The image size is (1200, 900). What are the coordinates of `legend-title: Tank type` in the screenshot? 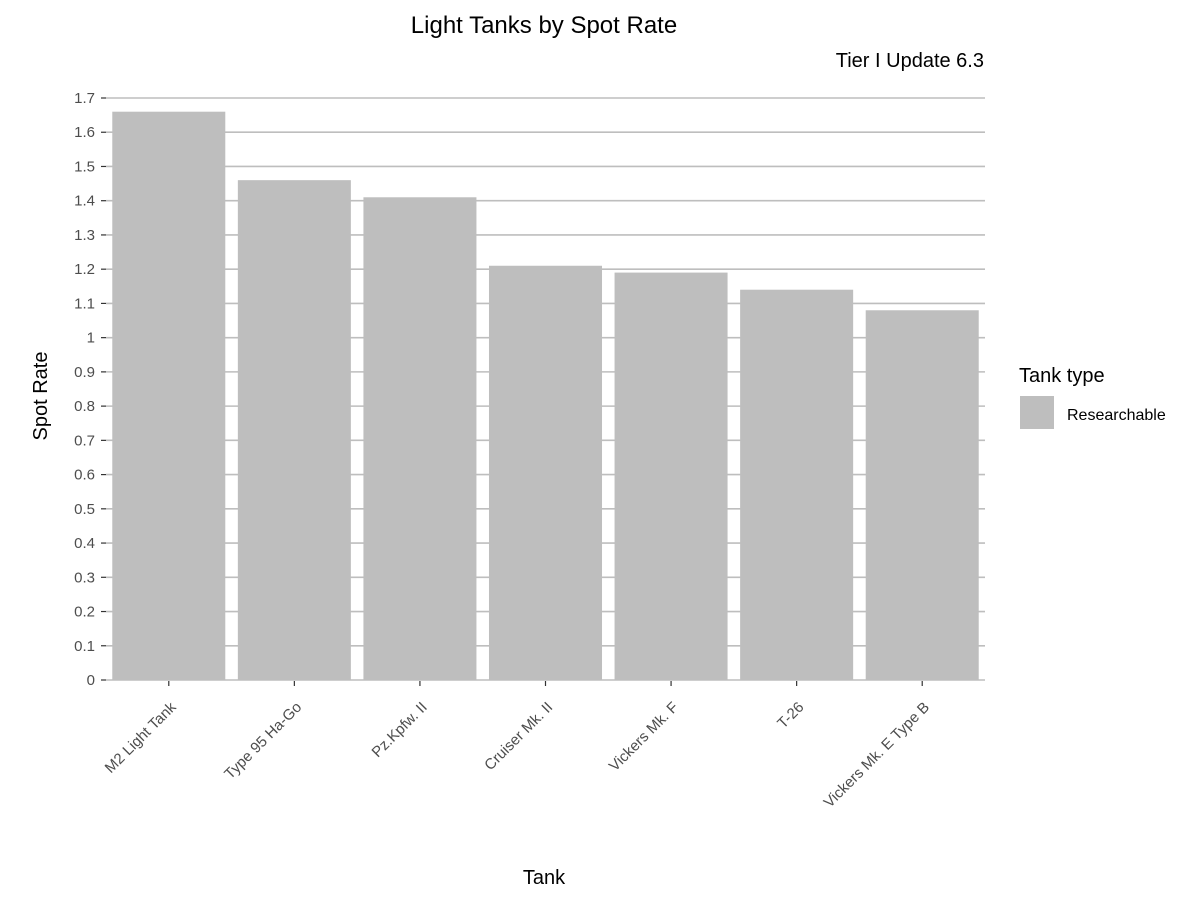 It's located at (1062, 376).